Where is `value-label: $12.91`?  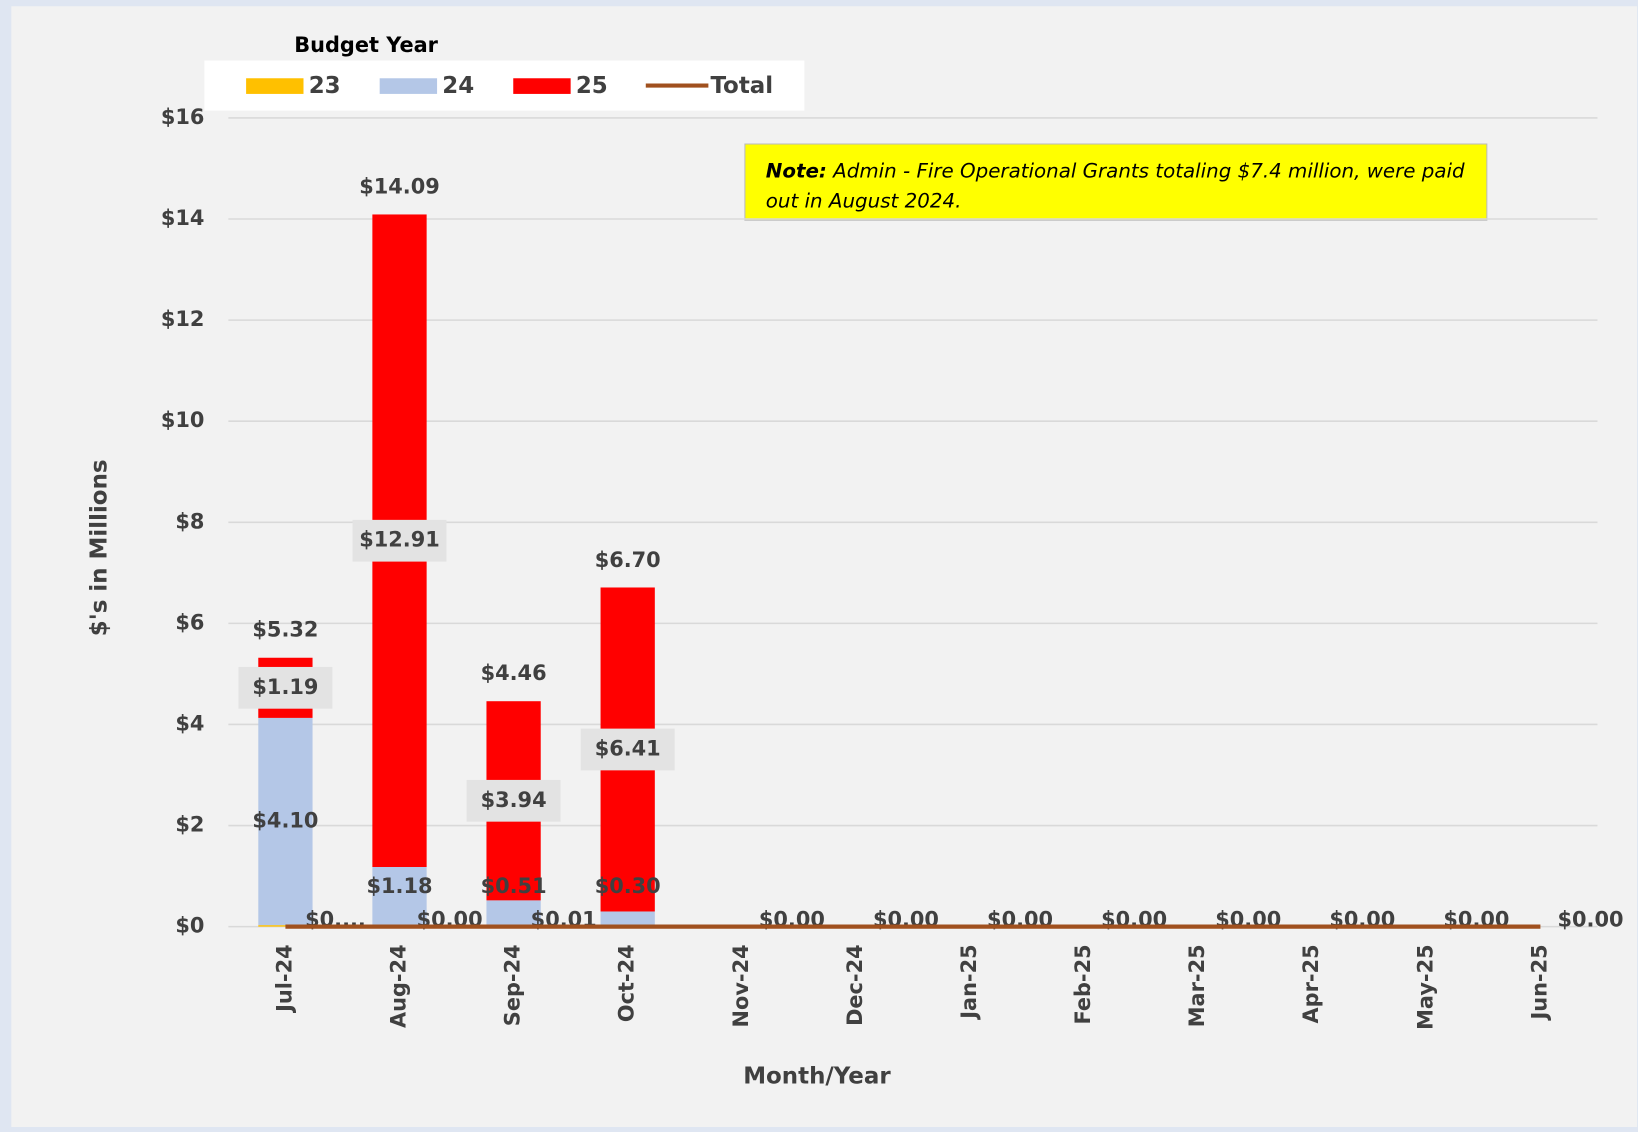 value-label: $12.91 is located at coordinates (399, 540).